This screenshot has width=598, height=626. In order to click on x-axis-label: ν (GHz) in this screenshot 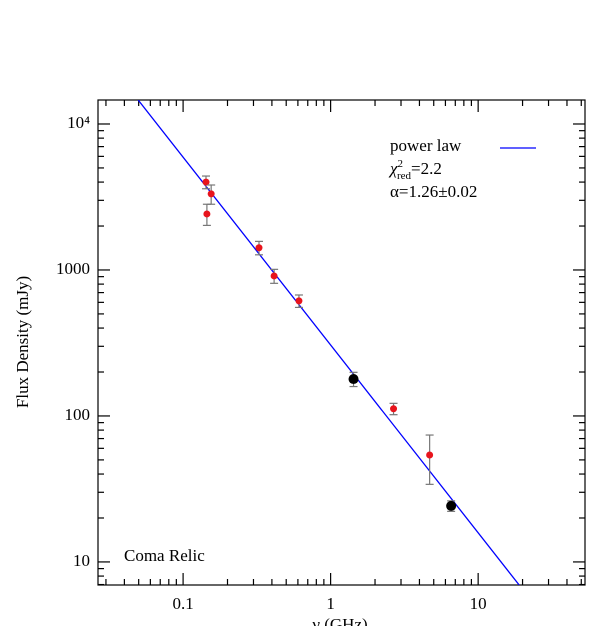, I will do `click(339, 620)`.